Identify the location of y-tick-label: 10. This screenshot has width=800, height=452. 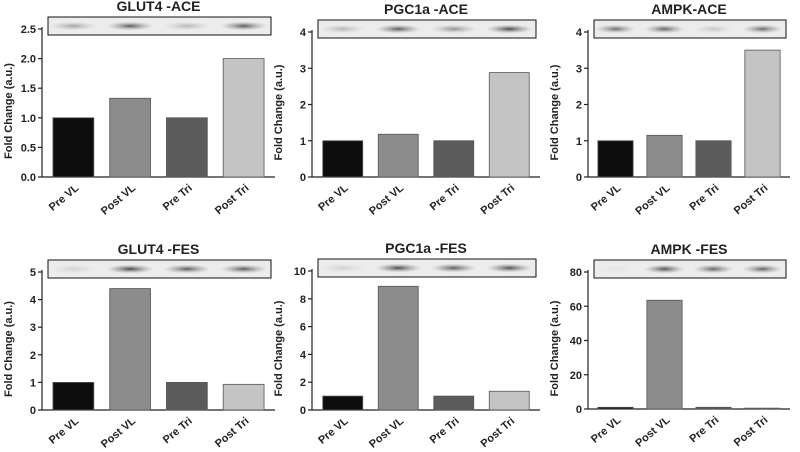
(300, 272).